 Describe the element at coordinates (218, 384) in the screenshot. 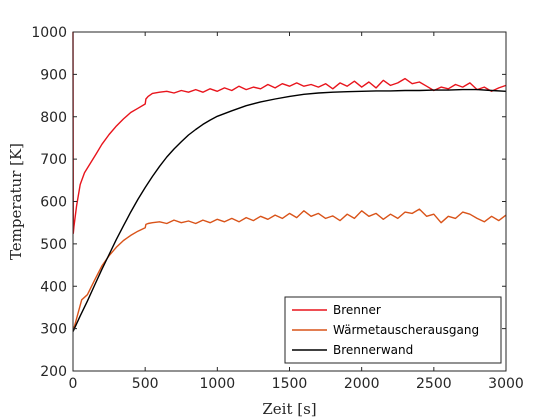

I see `x-tick-label: 1000` at that location.